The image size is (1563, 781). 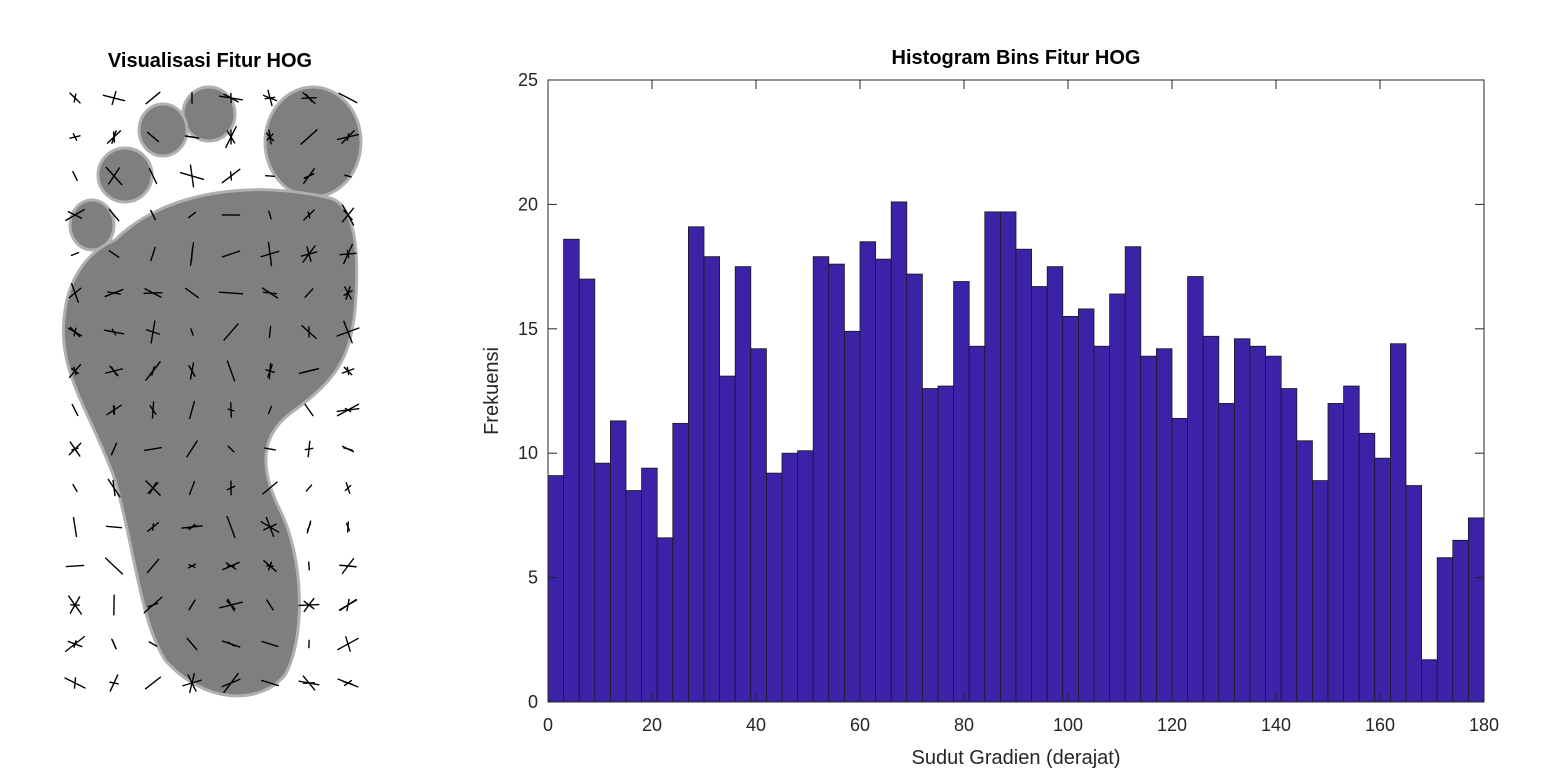 What do you see at coordinates (92, 225) in the screenshot?
I see `fifth-toe` at bounding box center [92, 225].